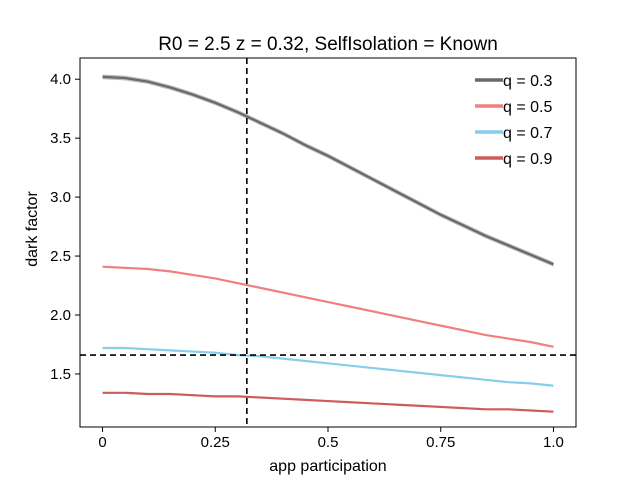  What do you see at coordinates (65, 227) in the screenshot?
I see `y-axis: 1.5 2.0 2.5 3.0 3.5 4.0` at bounding box center [65, 227].